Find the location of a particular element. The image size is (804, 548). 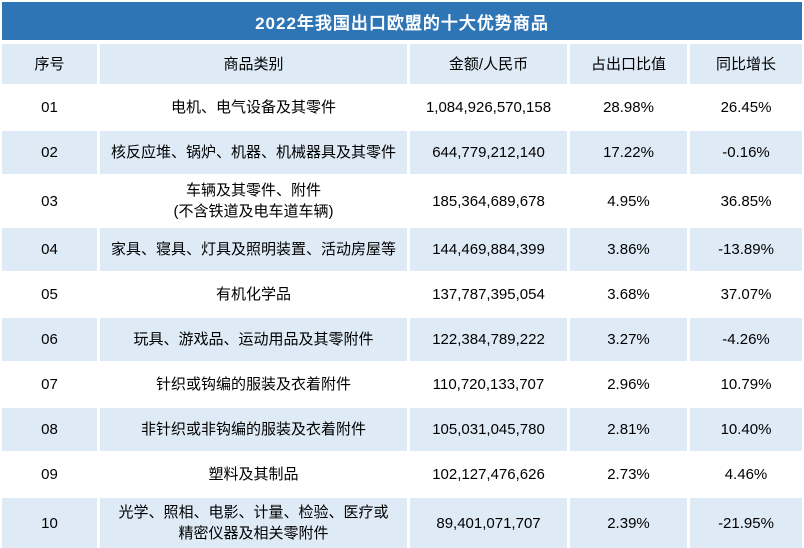

amount-cell: 102,127,476,626 is located at coordinates (488, 474).